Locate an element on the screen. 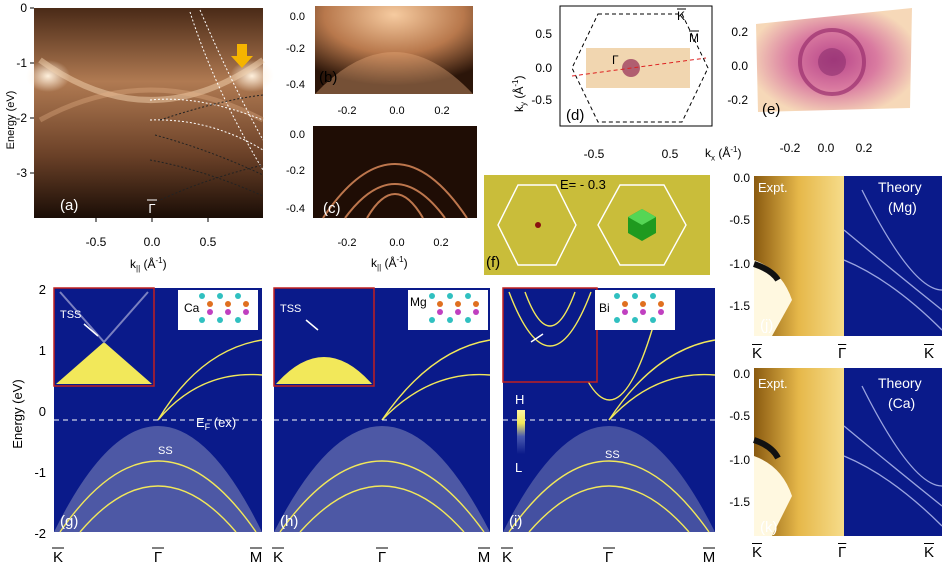 This screenshot has height=569, width=948. arpes-plot-area is located at coordinates (148, 113).